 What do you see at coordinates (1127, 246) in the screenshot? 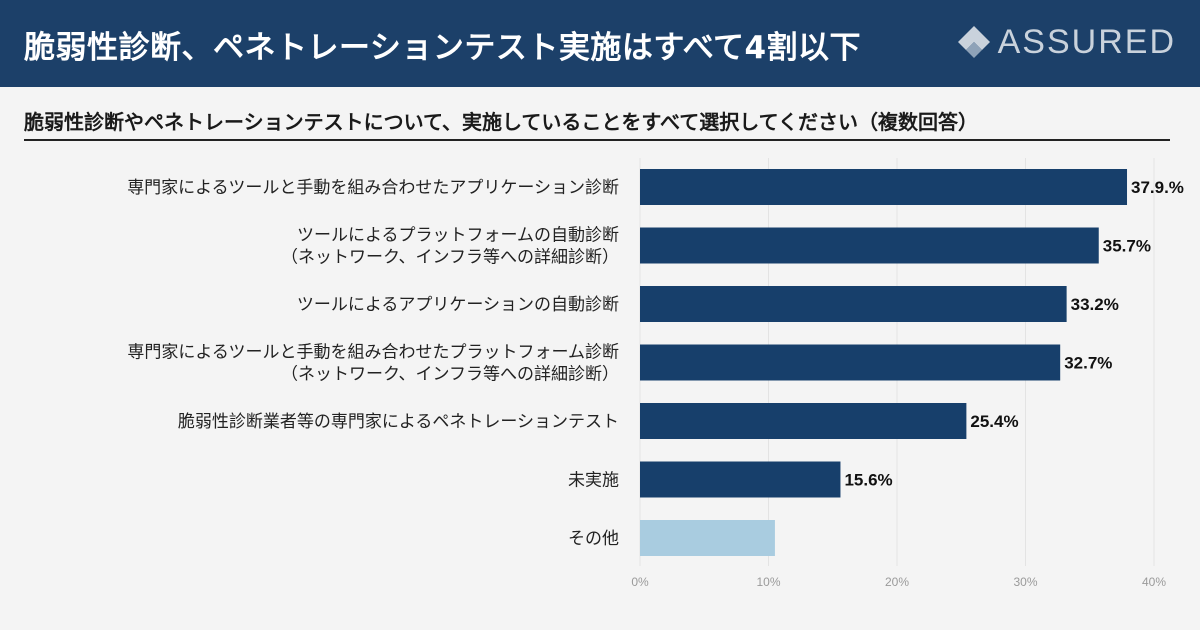
I see `value-label: 35.7%` at bounding box center [1127, 246].